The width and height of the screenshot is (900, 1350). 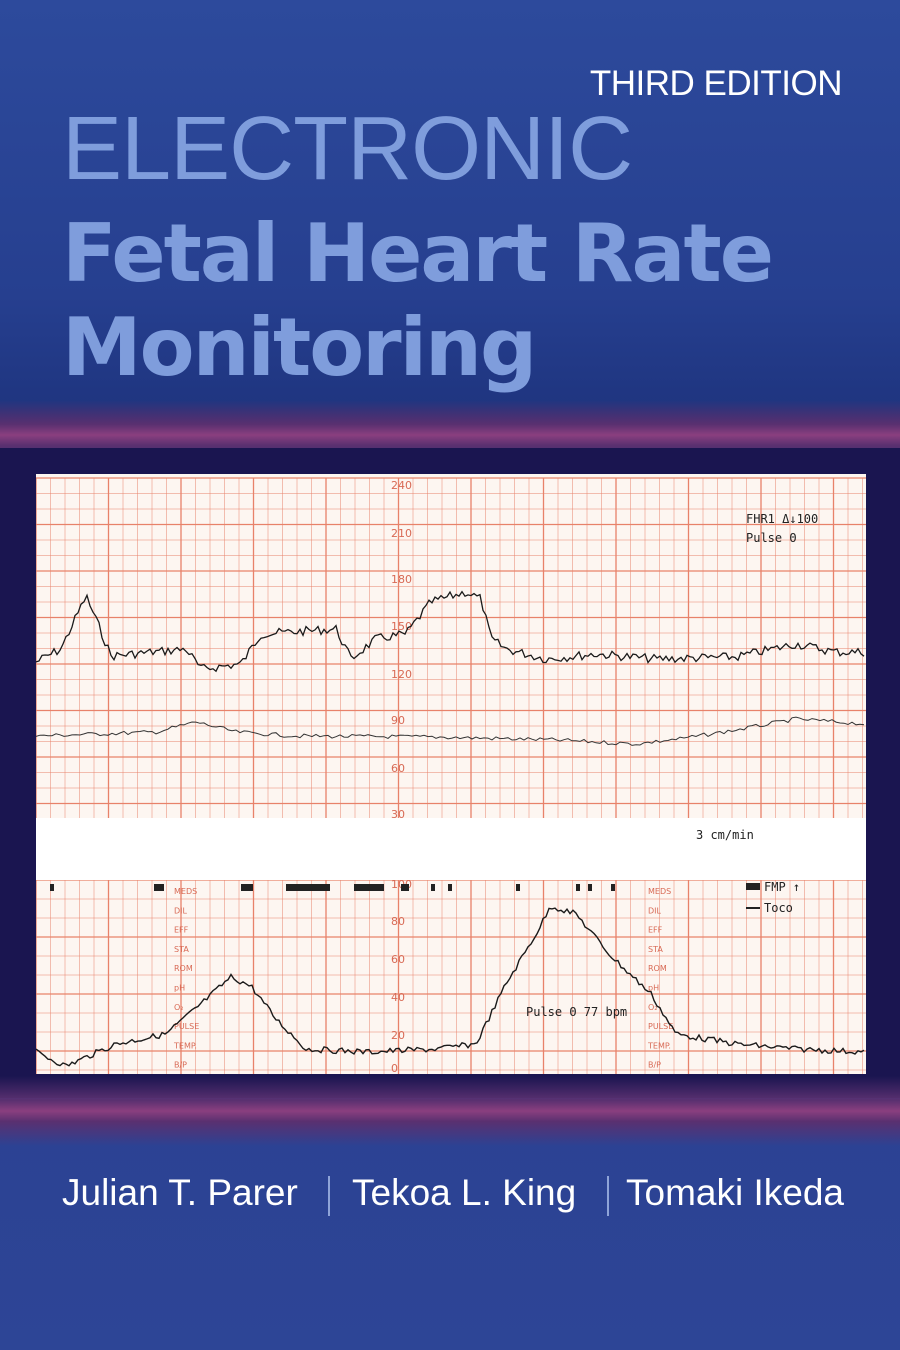 I want to click on legend-pulse: Pulse Θ, so click(x=771, y=538).